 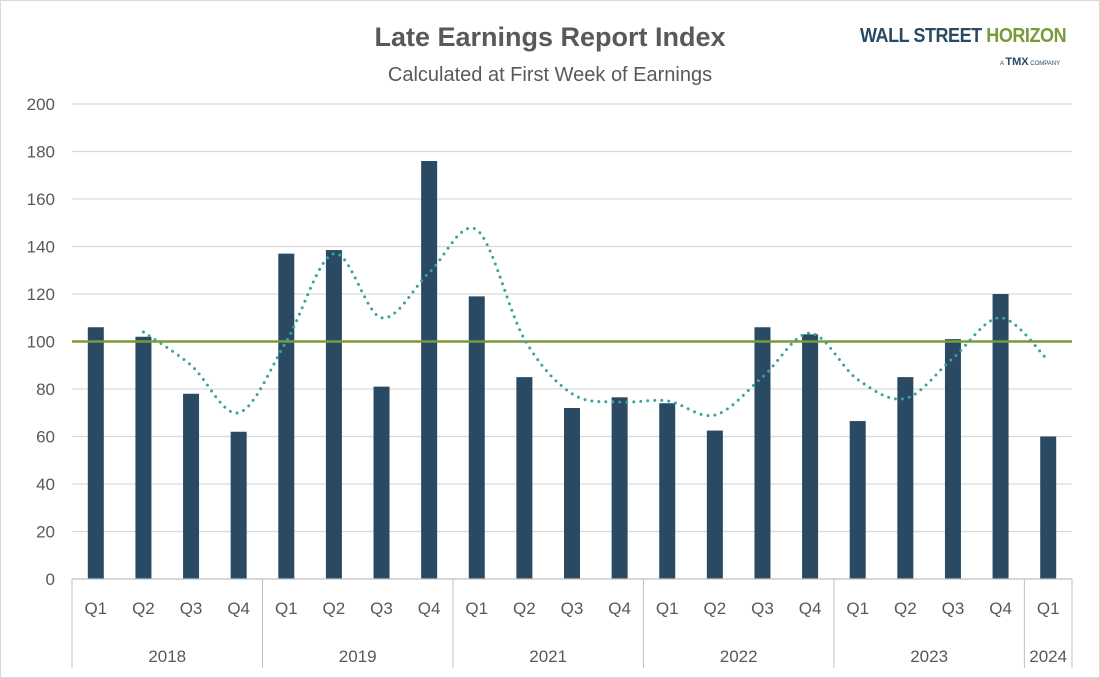 What do you see at coordinates (550, 75) in the screenshot?
I see `chart-subtitle: Calculated at First Week of Earnings` at bounding box center [550, 75].